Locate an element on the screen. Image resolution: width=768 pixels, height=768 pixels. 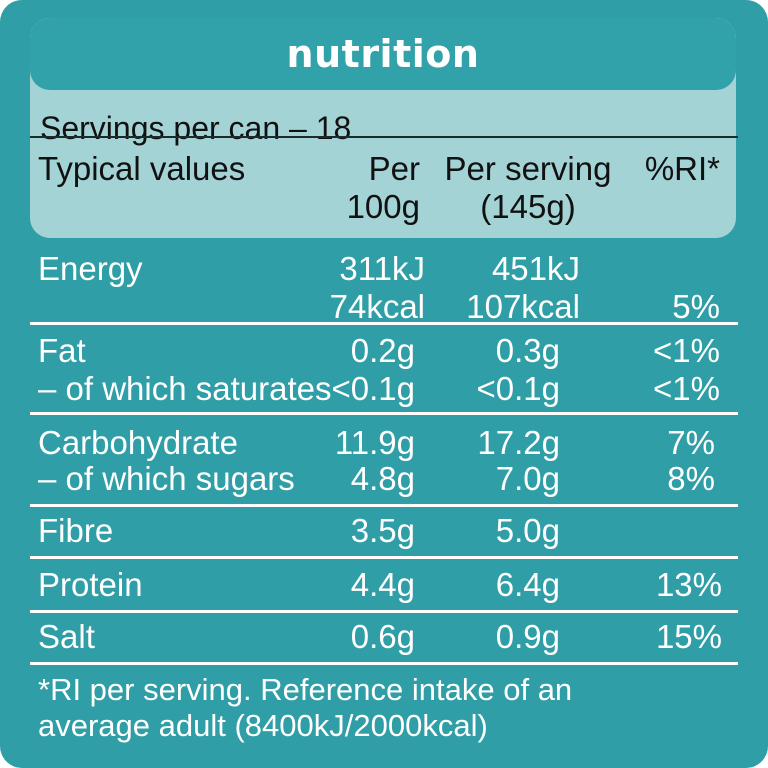
row-energy-serving-kcal: 107kcal is located at coordinates (523, 306).